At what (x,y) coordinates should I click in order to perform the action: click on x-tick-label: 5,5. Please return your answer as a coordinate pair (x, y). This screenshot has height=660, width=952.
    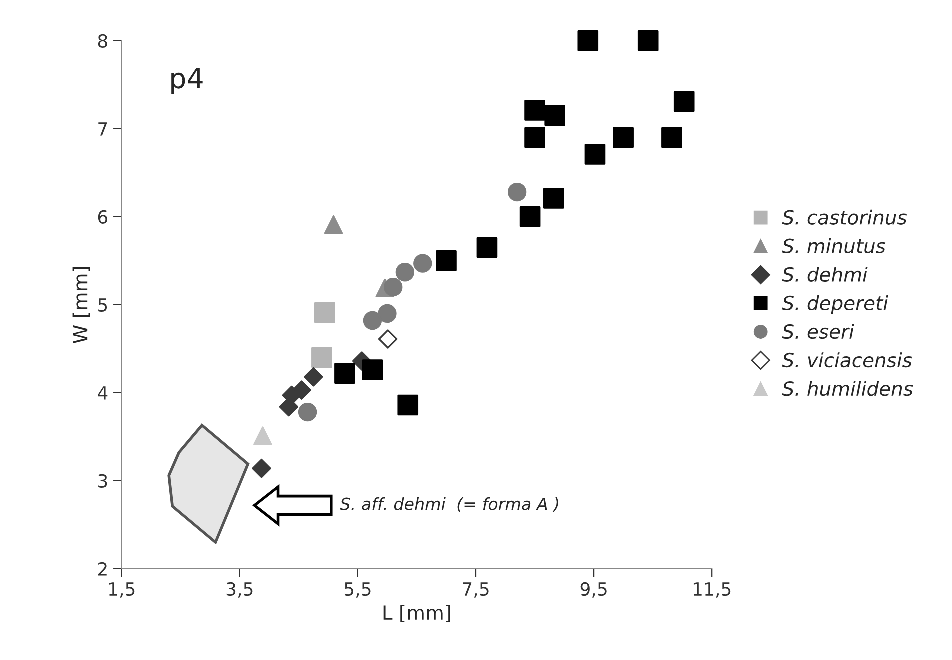
    Looking at the image, I should click on (357, 590).